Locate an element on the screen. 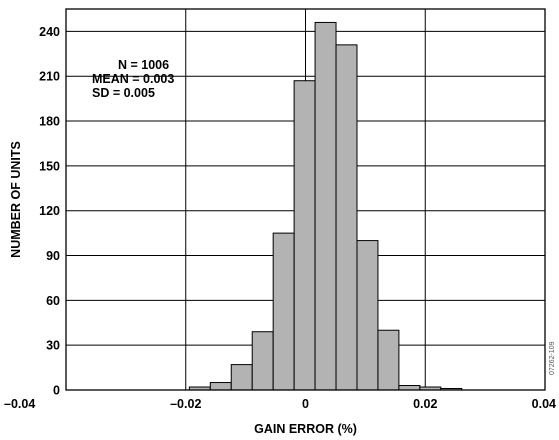 The width and height of the screenshot is (559, 440). x-tick-label: 0.02 is located at coordinates (425, 404).